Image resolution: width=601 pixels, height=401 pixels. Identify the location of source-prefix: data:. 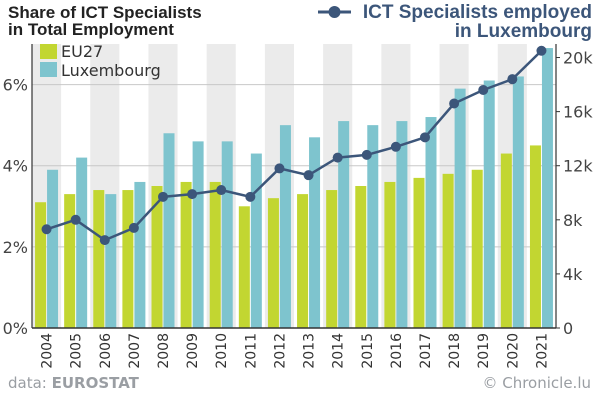
(30, 383).